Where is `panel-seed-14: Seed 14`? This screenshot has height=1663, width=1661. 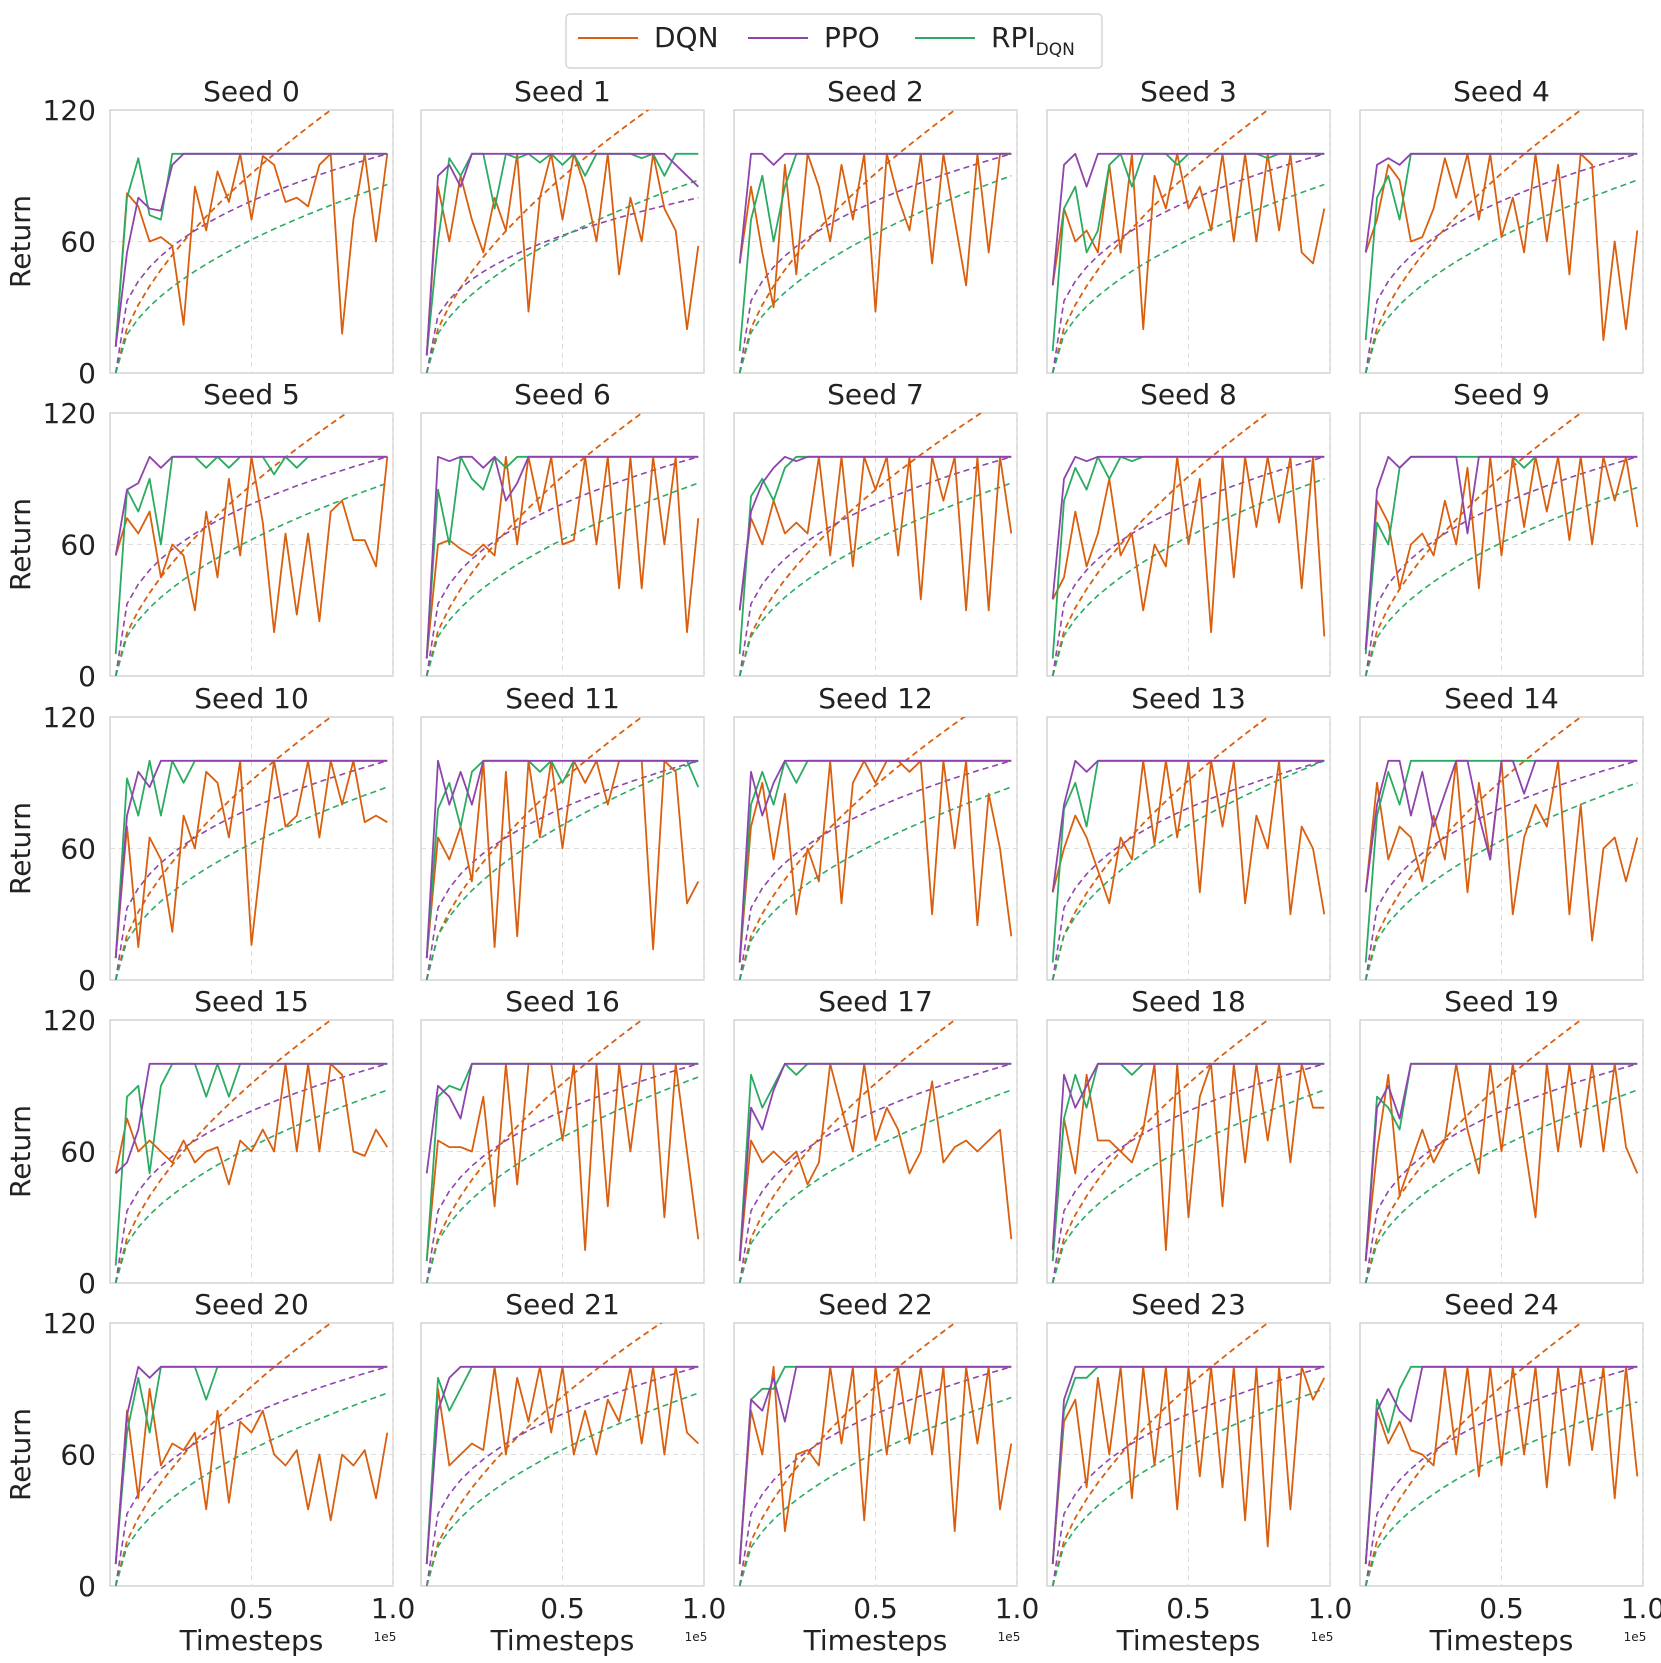 panel-seed-14: Seed 14 is located at coordinates (1501, 831).